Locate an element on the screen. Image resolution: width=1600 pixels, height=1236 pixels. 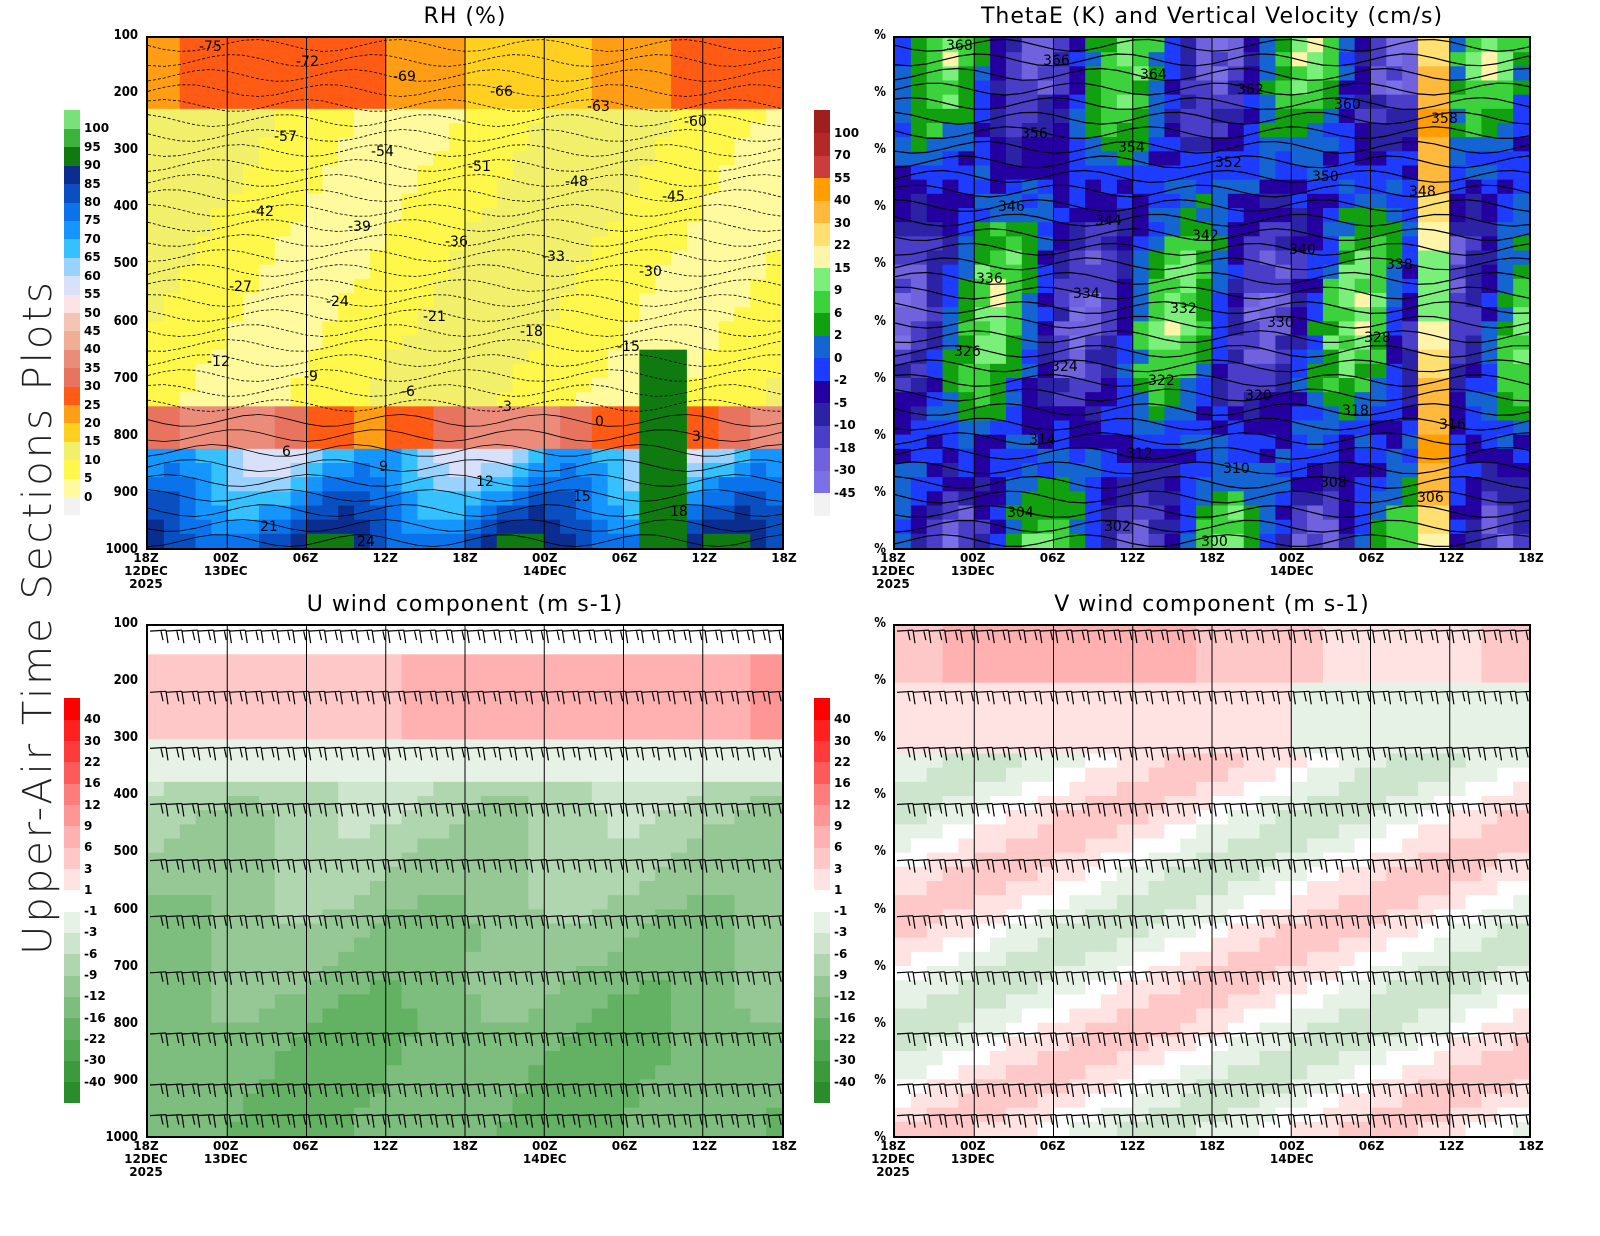
thetae-colorbar-label: -2 is located at coordinates (841, 380).